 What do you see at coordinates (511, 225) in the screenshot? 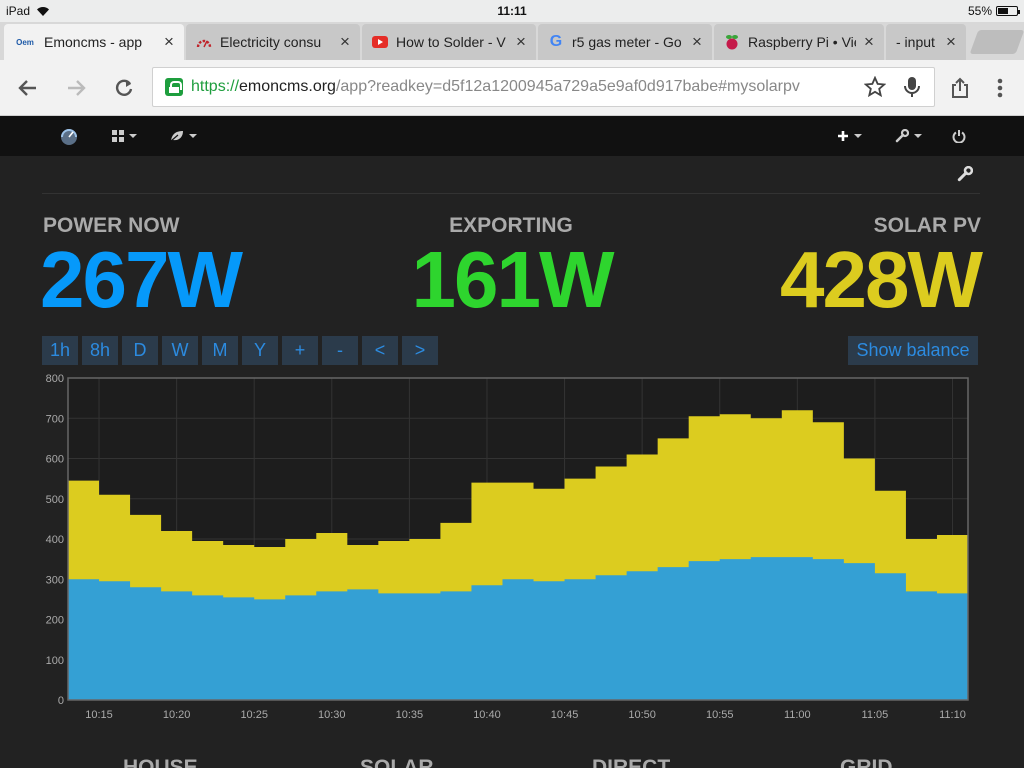
I see `exporting-label: EXPORTING` at bounding box center [511, 225].